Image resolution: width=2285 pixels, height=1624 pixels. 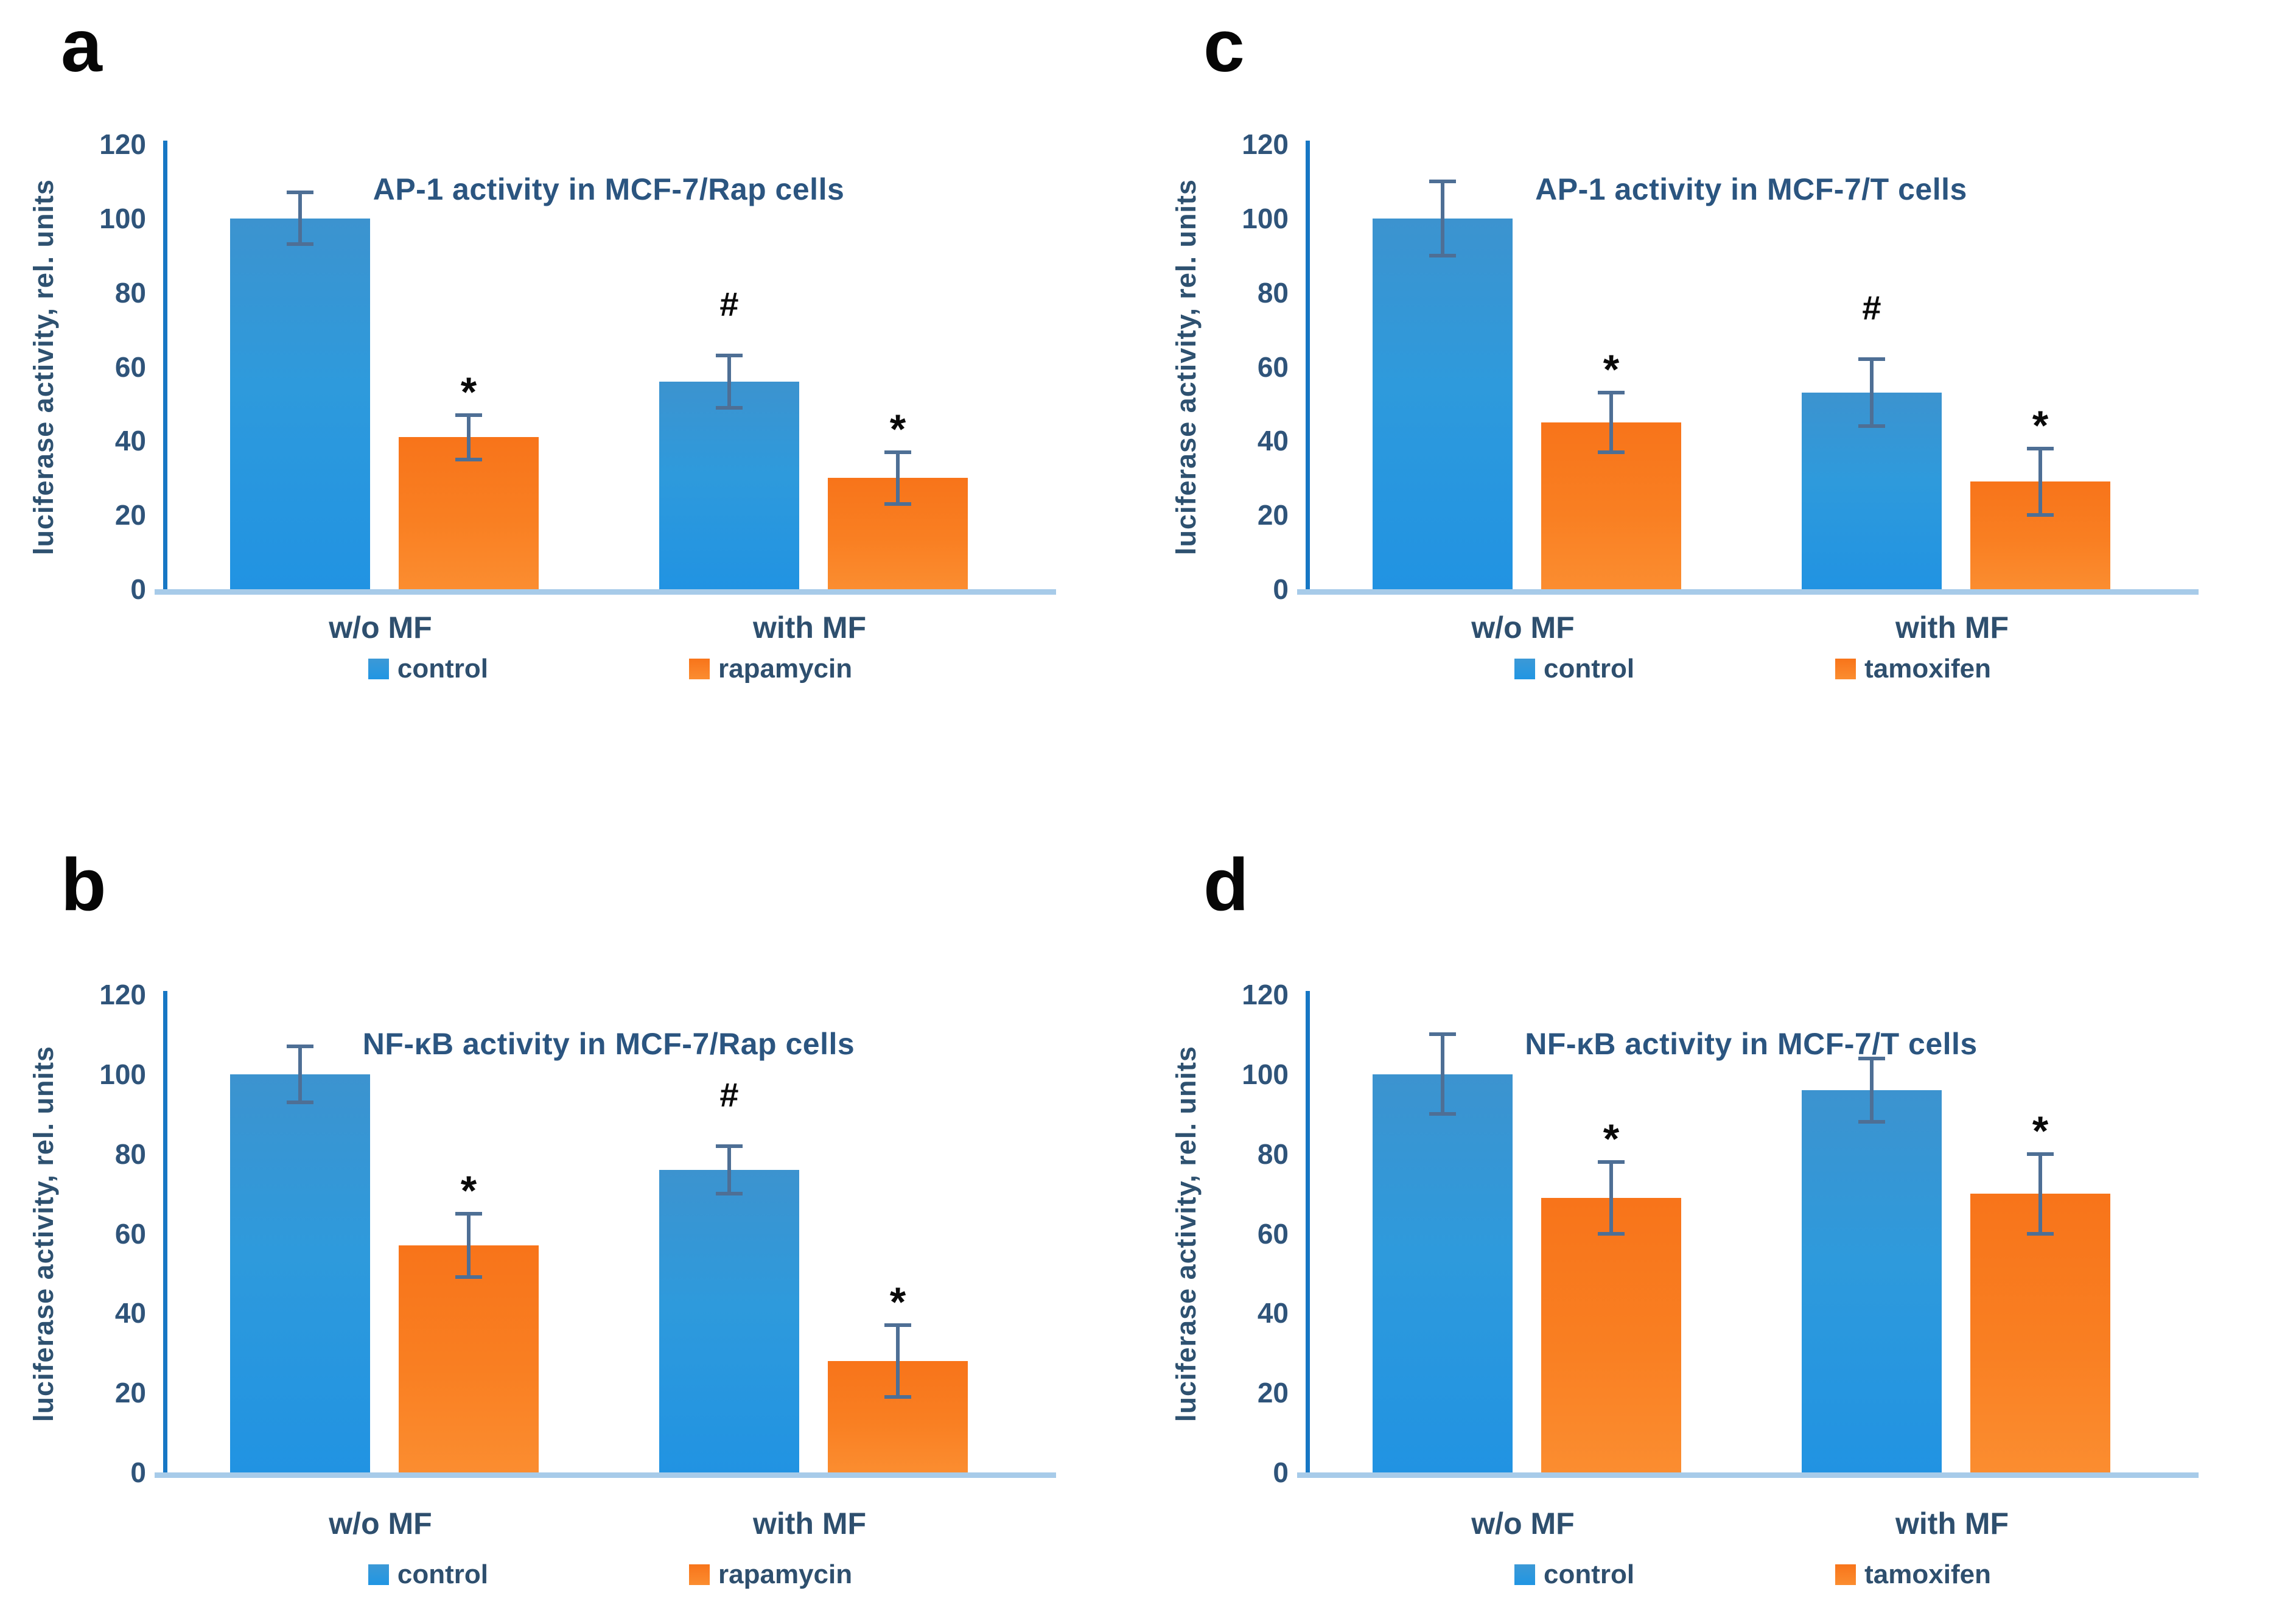 What do you see at coordinates (609, 1044) in the screenshot?
I see `chart-title: NF-κB activity in MCF-7/Rap cells` at bounding box center [609, 1044].